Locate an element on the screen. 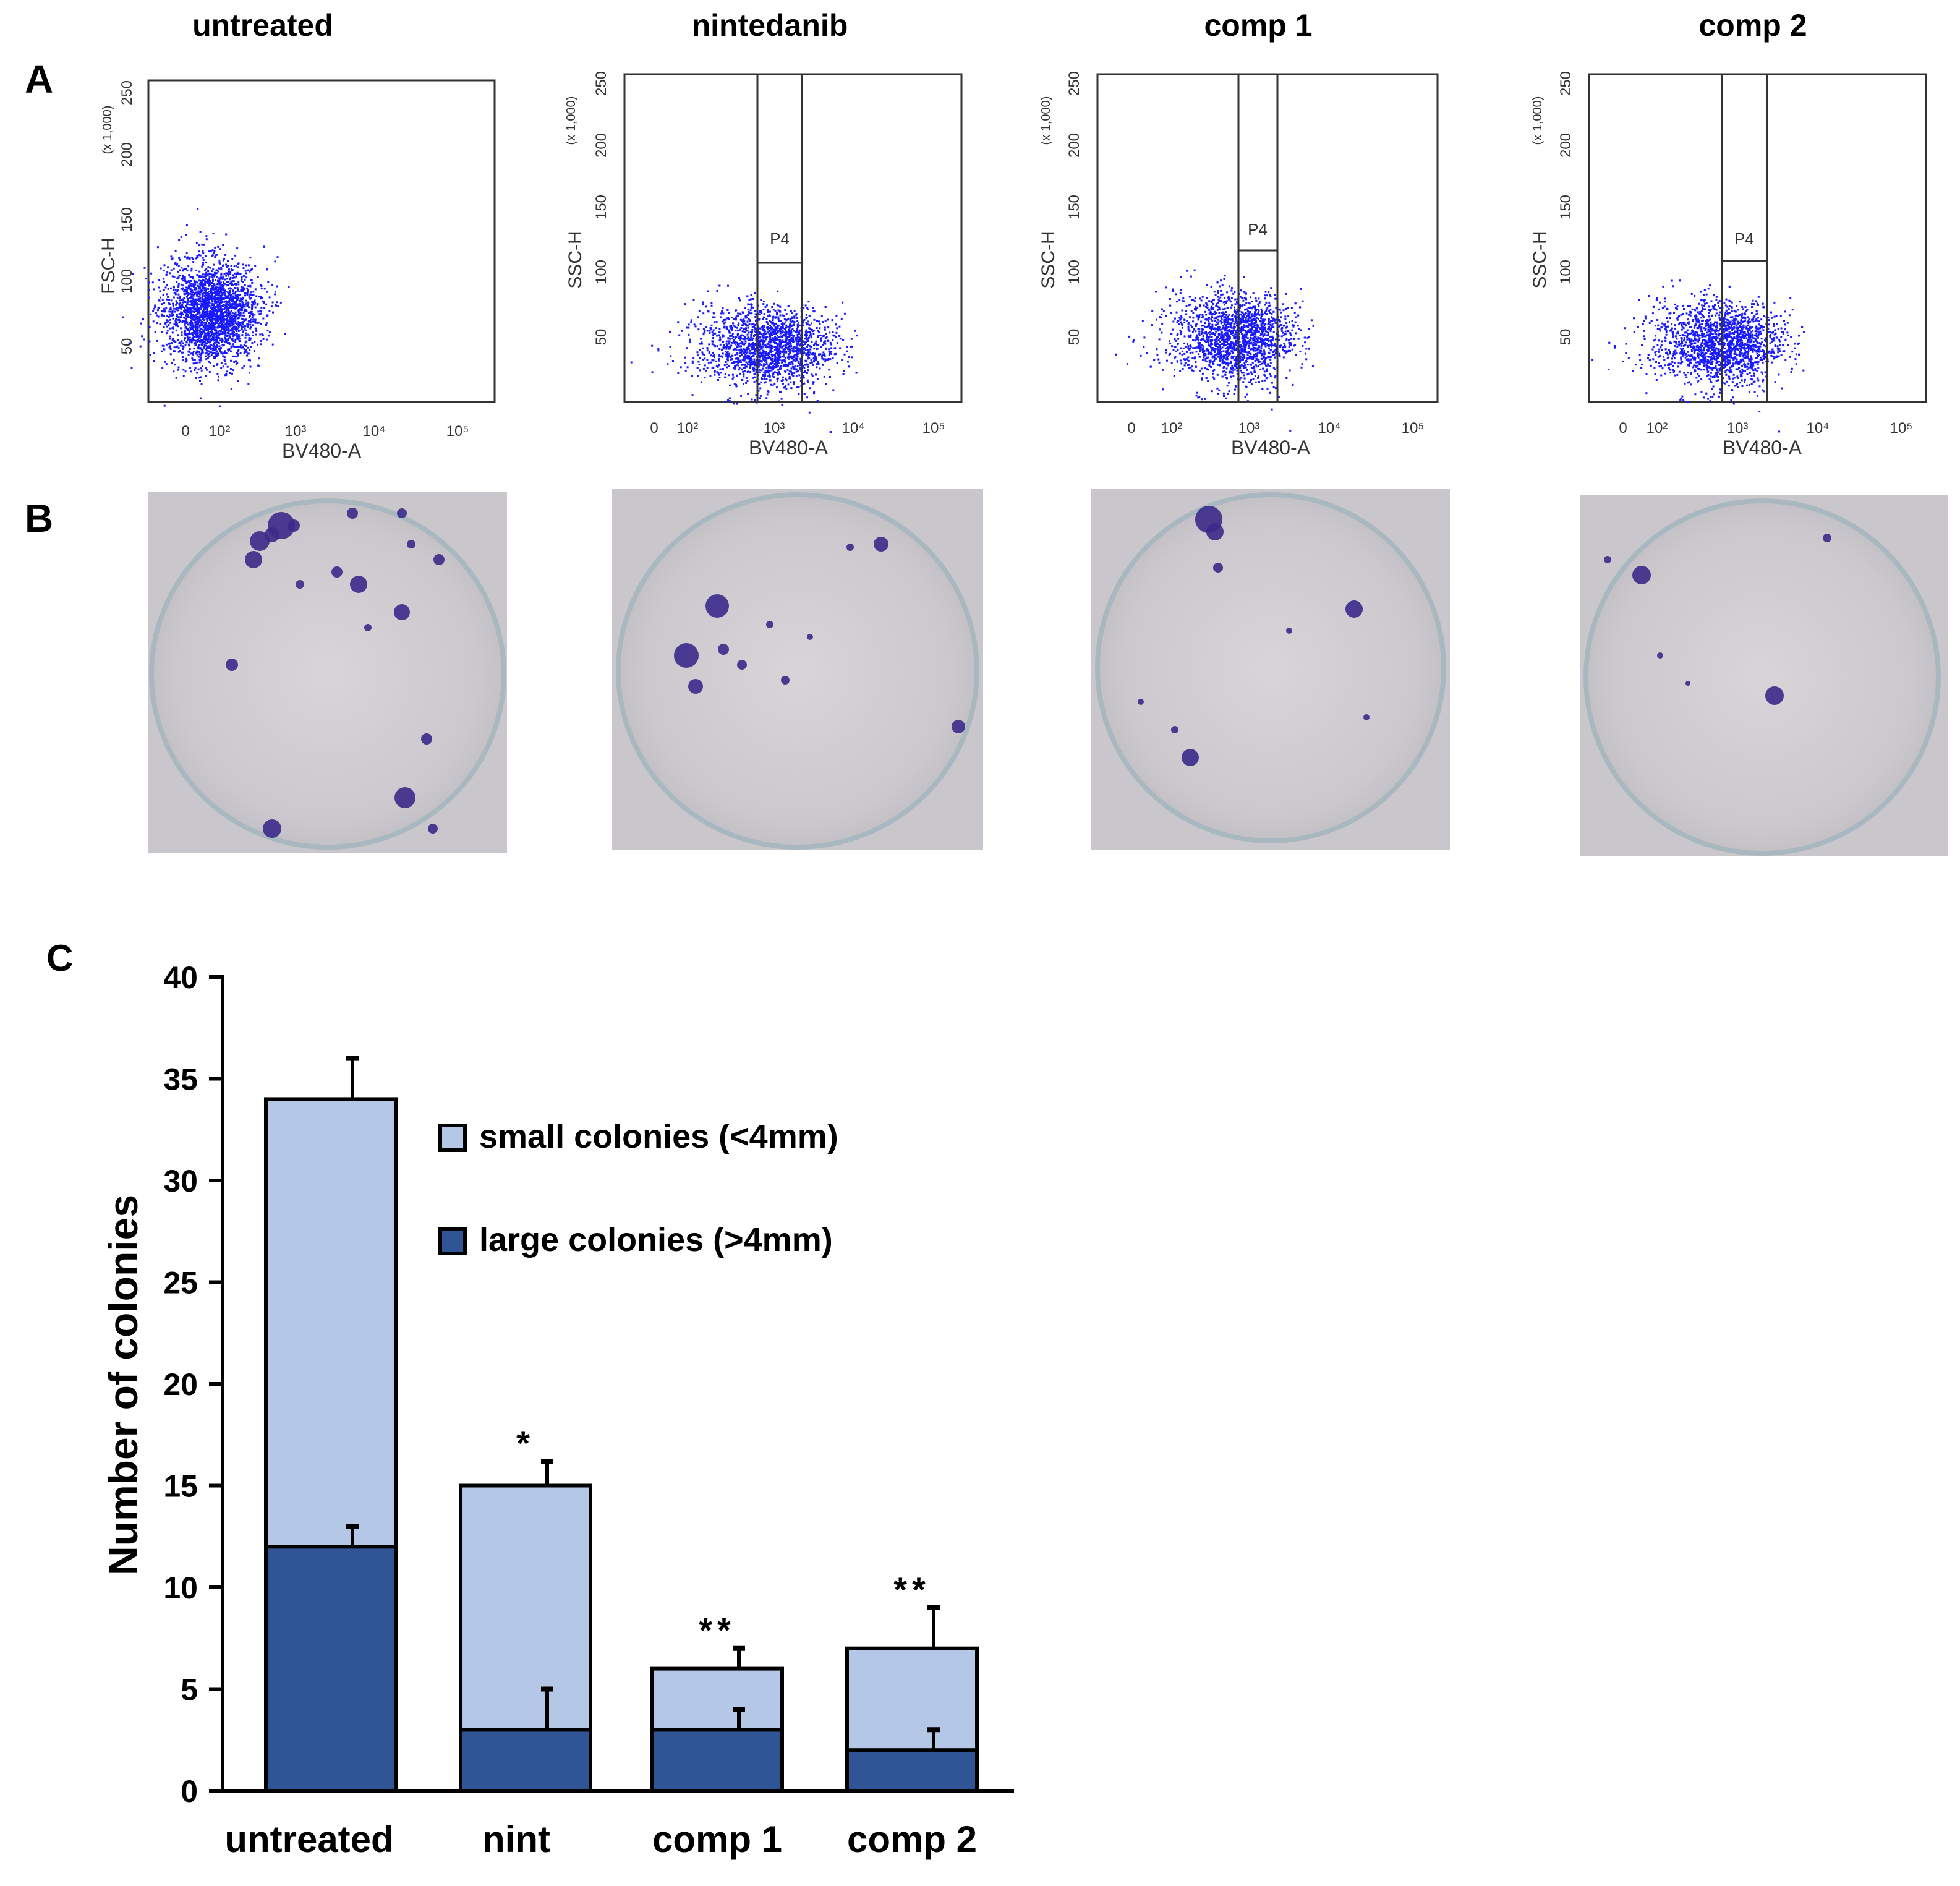 This screenshot has height=1886, width=1960. y-tick: 250 is located at coordinates (601, 84).